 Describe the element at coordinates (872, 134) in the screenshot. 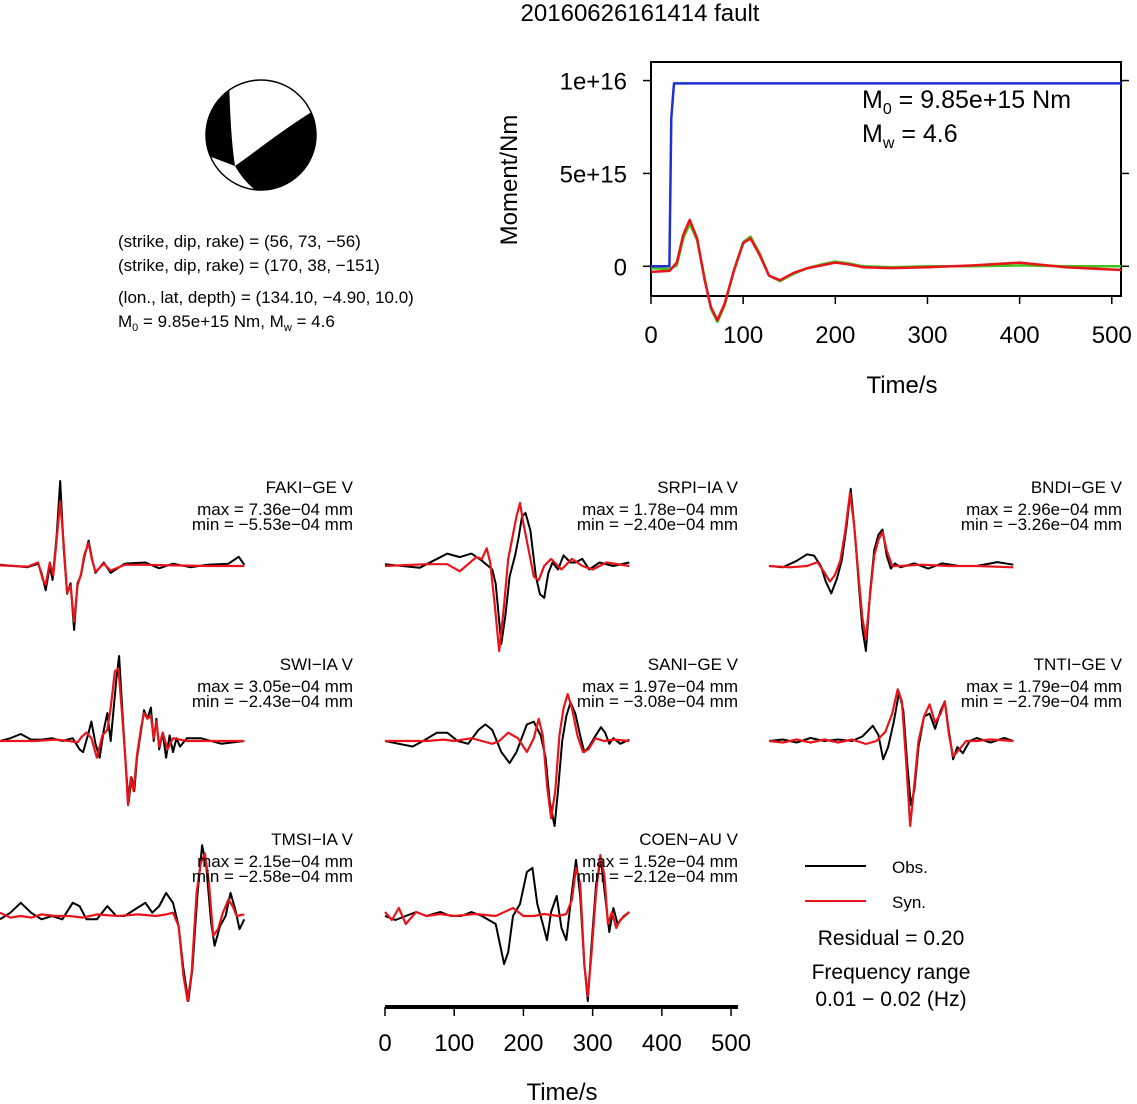

I see `mw-annotation-symbol: M` at that location.